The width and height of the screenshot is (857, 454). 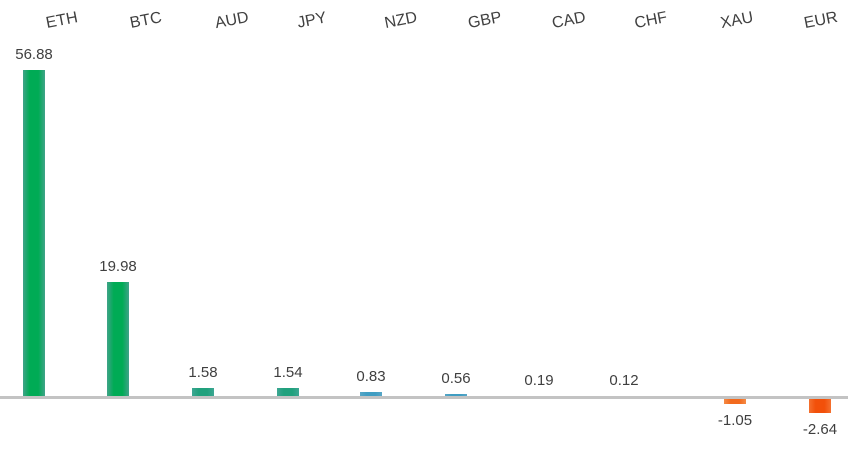 What do you see at coordinates (401, 20) in the screenshot?
I see `category-label: NZD` at bounding box center [401, 20].